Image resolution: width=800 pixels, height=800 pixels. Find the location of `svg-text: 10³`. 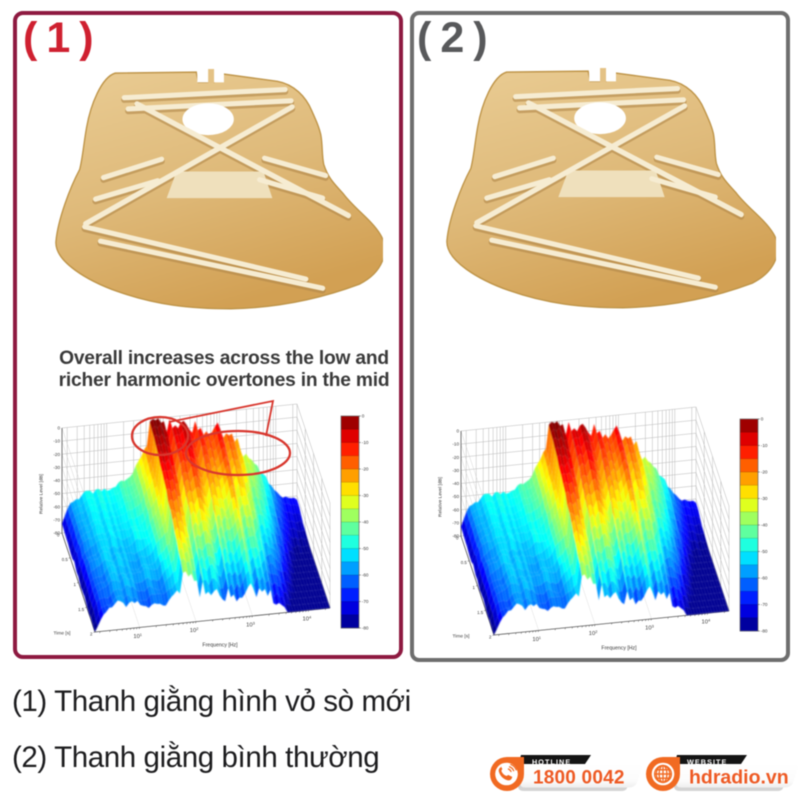

svg-text: 10³ is located at coordinates (250, 624).